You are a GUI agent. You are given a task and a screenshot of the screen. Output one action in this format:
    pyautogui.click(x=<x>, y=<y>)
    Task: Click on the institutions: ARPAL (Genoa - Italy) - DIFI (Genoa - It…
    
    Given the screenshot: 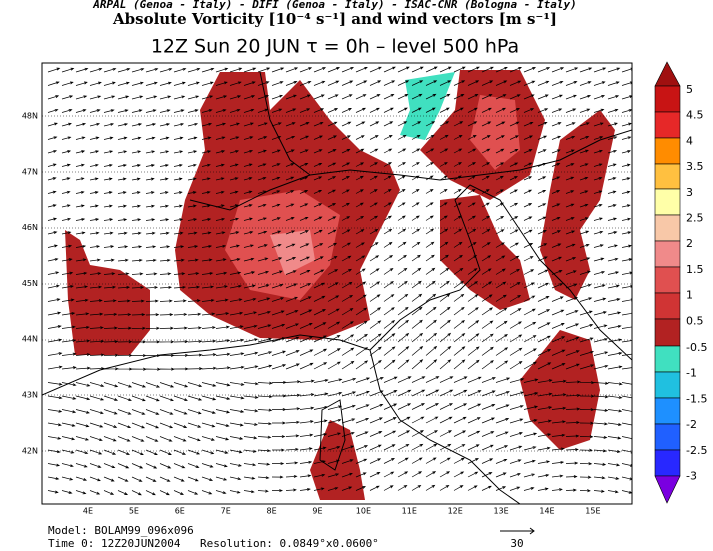 What is the action you would take?
    pyautogui.click(x=334, y=5)
    